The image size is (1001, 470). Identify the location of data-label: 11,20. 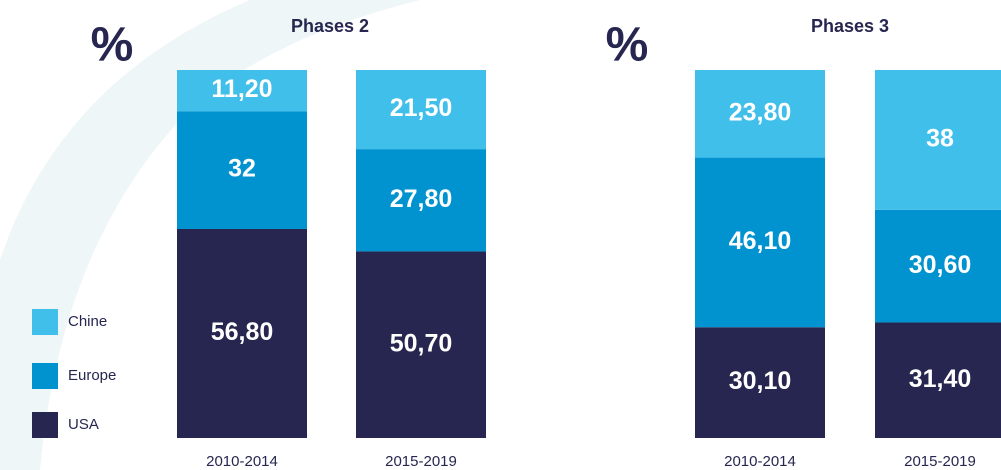
(241, 89).